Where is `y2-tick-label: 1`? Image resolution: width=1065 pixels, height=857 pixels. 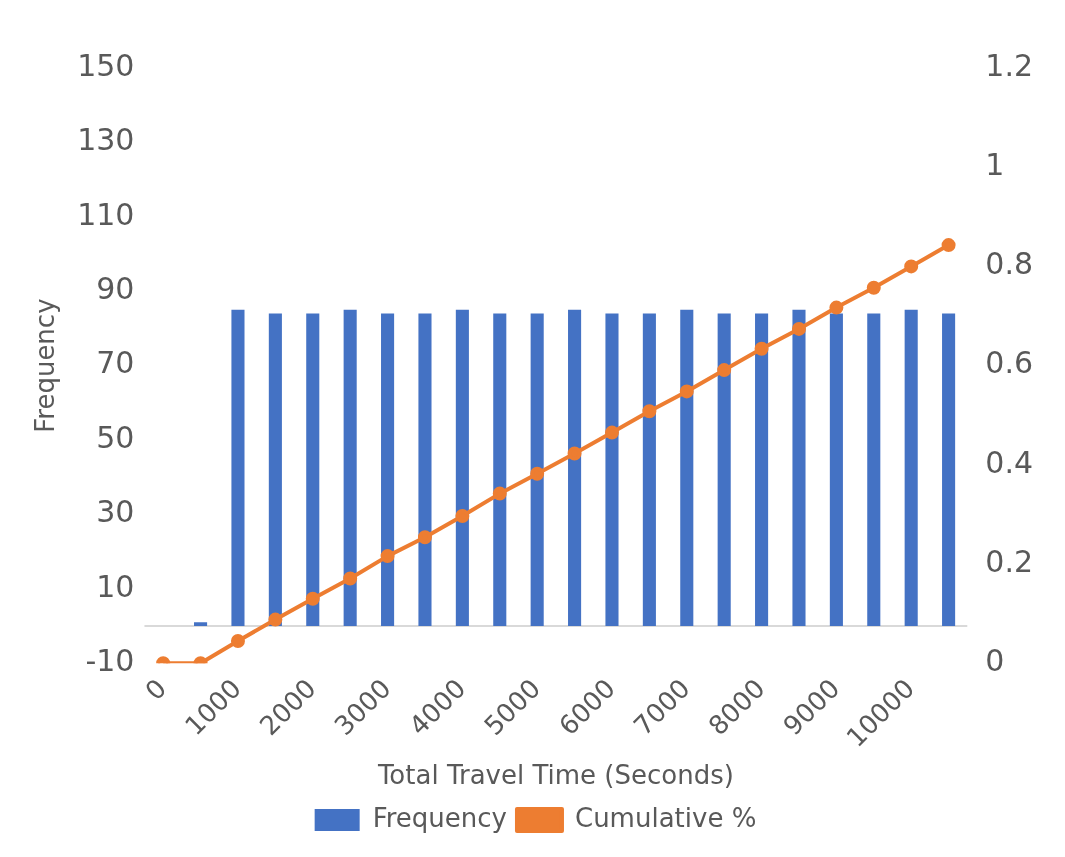 y2-tick-label: 1 is located at coordinates (995, 165).